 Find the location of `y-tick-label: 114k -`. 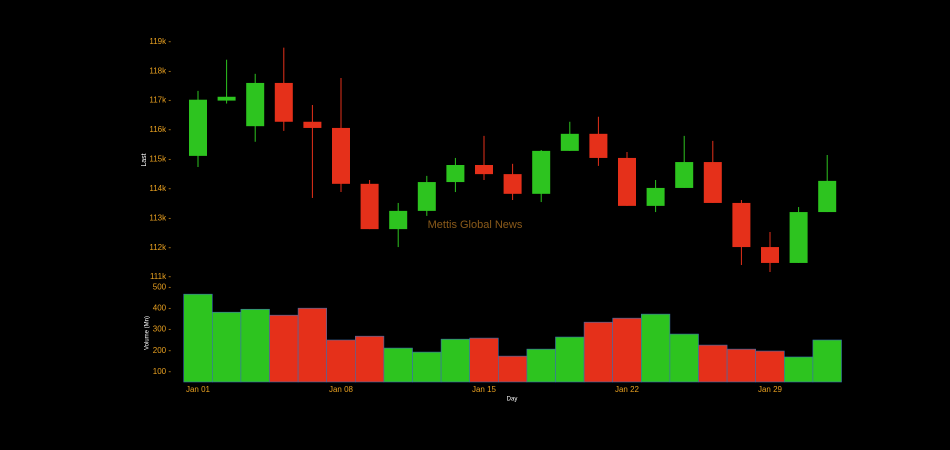

y-tick-label: 114k - is located at coordinates (160, 188).